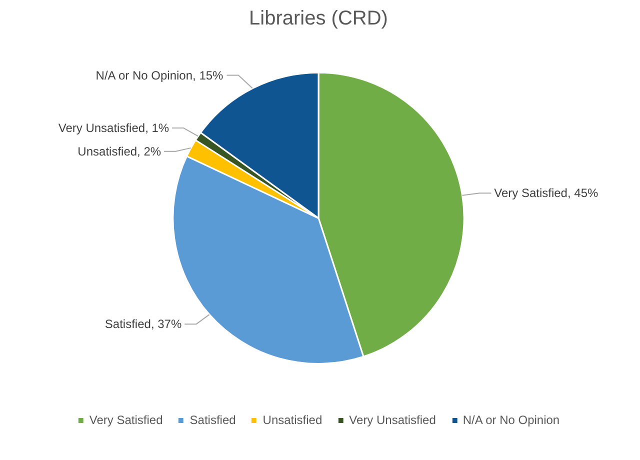 This screenshot has width=640, height=460. I want to click on data-label: N/A or No Opinion, 15%, so click(160, 75).